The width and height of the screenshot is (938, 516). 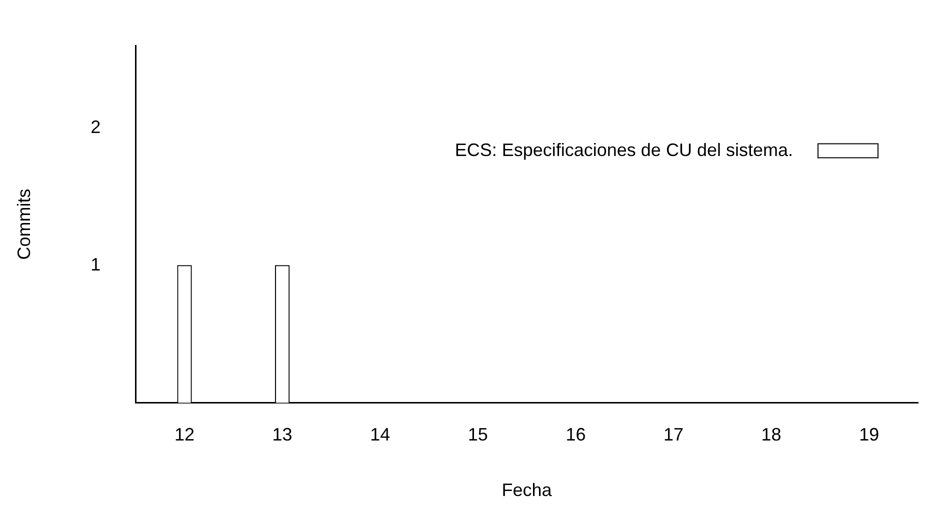 I want to click on x-tick-label: 14, so click(x=380, y=434).